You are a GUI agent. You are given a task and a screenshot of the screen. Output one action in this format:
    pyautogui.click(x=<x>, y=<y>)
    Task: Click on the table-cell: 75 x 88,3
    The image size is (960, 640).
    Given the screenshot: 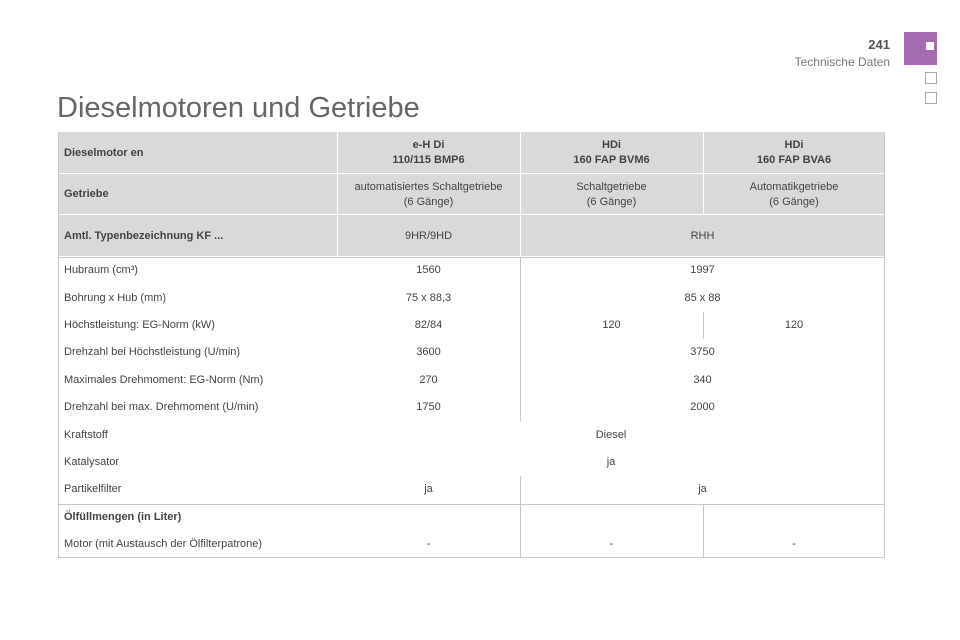 What is the action you would take?
    pyautogui.click(x=428, y=297)
    